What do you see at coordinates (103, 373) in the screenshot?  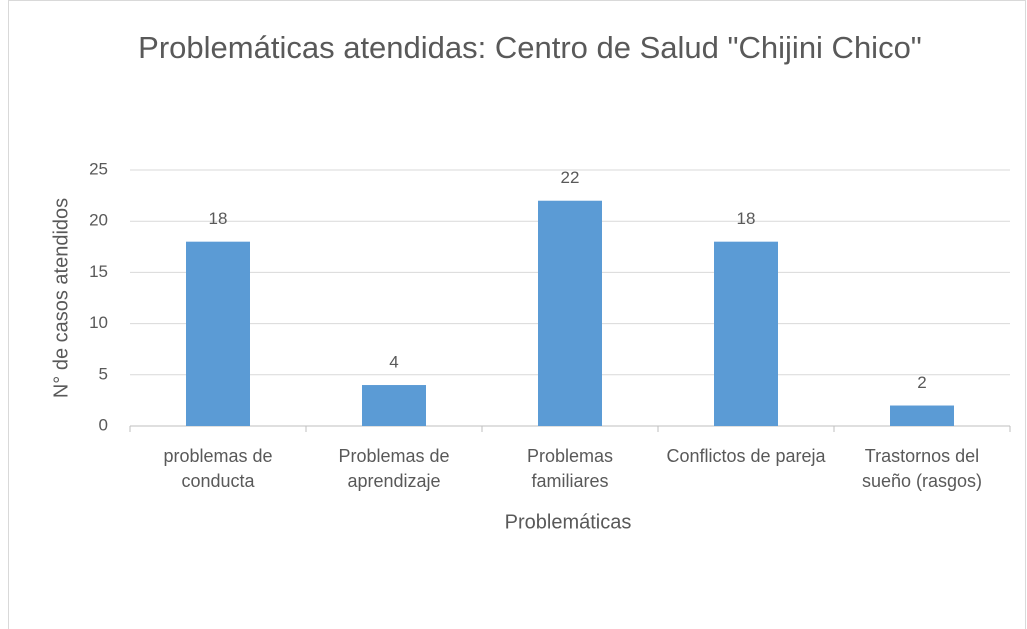 I see `y-tick-label: 5` at bounding box center [103, 373].